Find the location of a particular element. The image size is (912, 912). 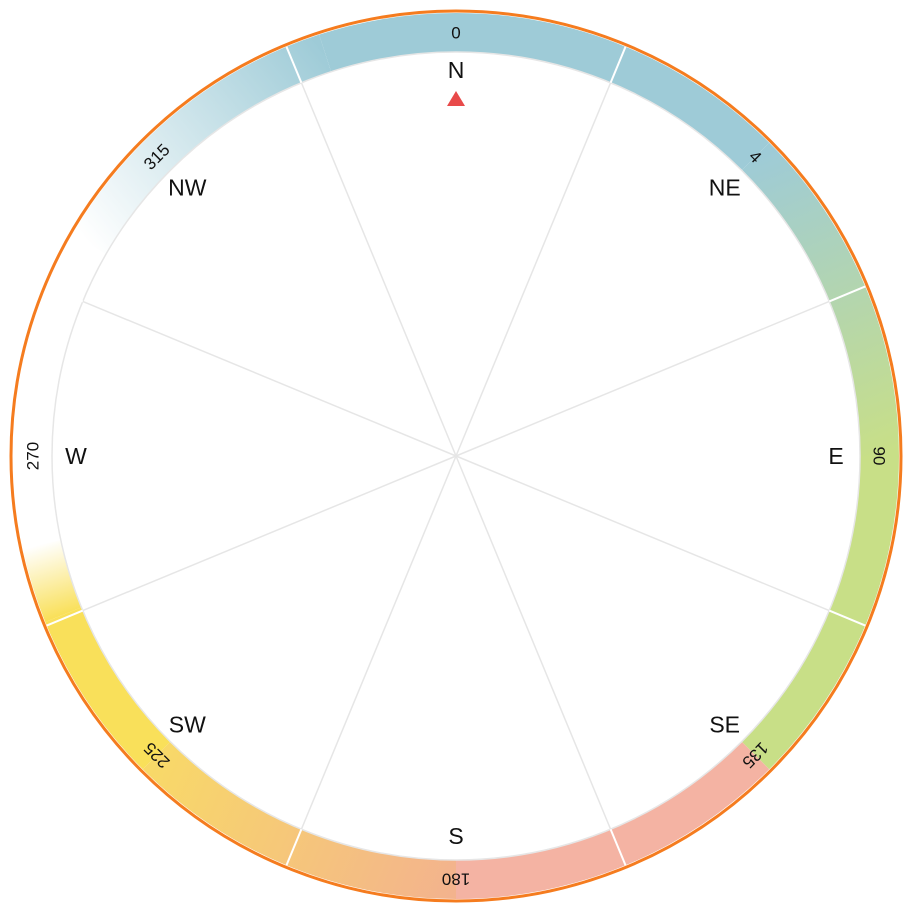

direction-label-ne: NE is located at coordinates (725, 187).